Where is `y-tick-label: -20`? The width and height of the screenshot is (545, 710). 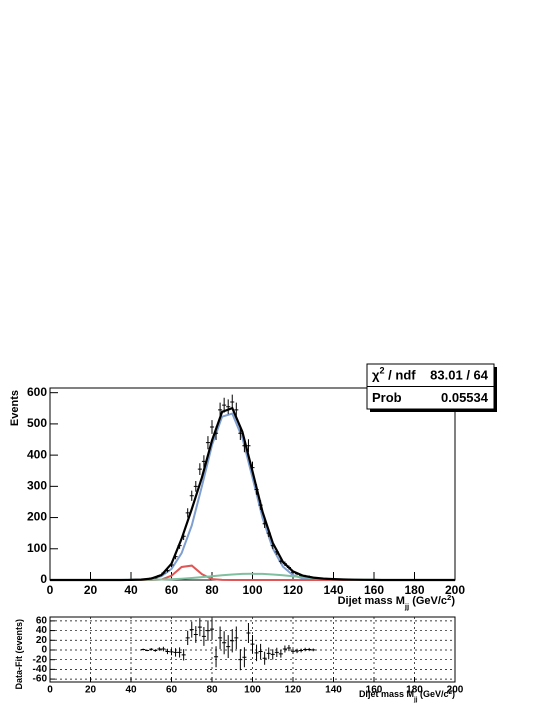
y-tick-label: -20 is located at coordinates (40, 659).